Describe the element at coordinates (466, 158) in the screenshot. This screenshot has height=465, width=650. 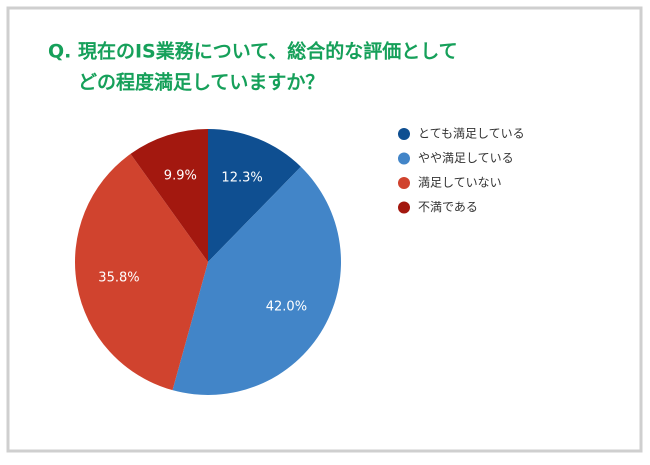
I see `legend-label: やや満足している` at that location.